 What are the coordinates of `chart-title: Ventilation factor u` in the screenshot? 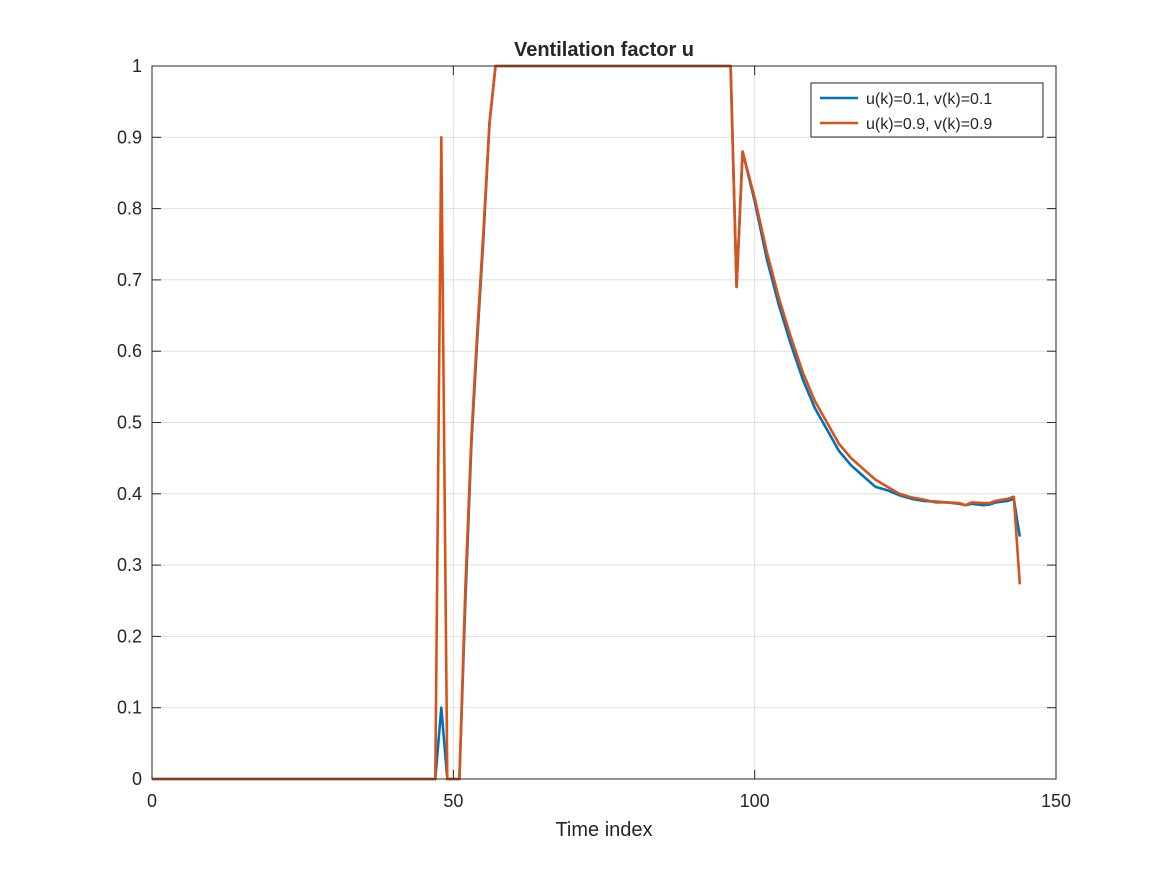 It's located at (604, 50).